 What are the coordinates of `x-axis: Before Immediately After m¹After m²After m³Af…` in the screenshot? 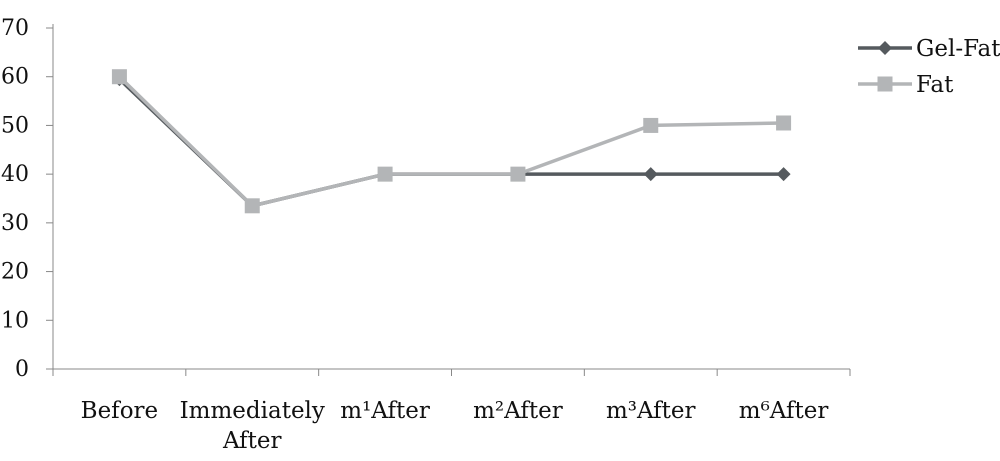 It's located at (451, 411).